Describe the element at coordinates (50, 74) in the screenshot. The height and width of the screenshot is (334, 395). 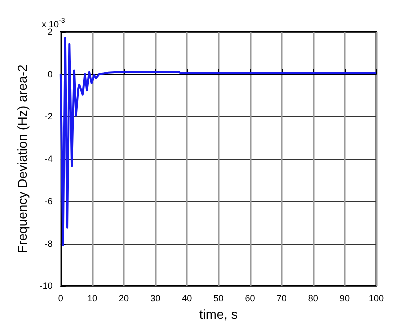
I see `y-tick-label: 0` at that location.